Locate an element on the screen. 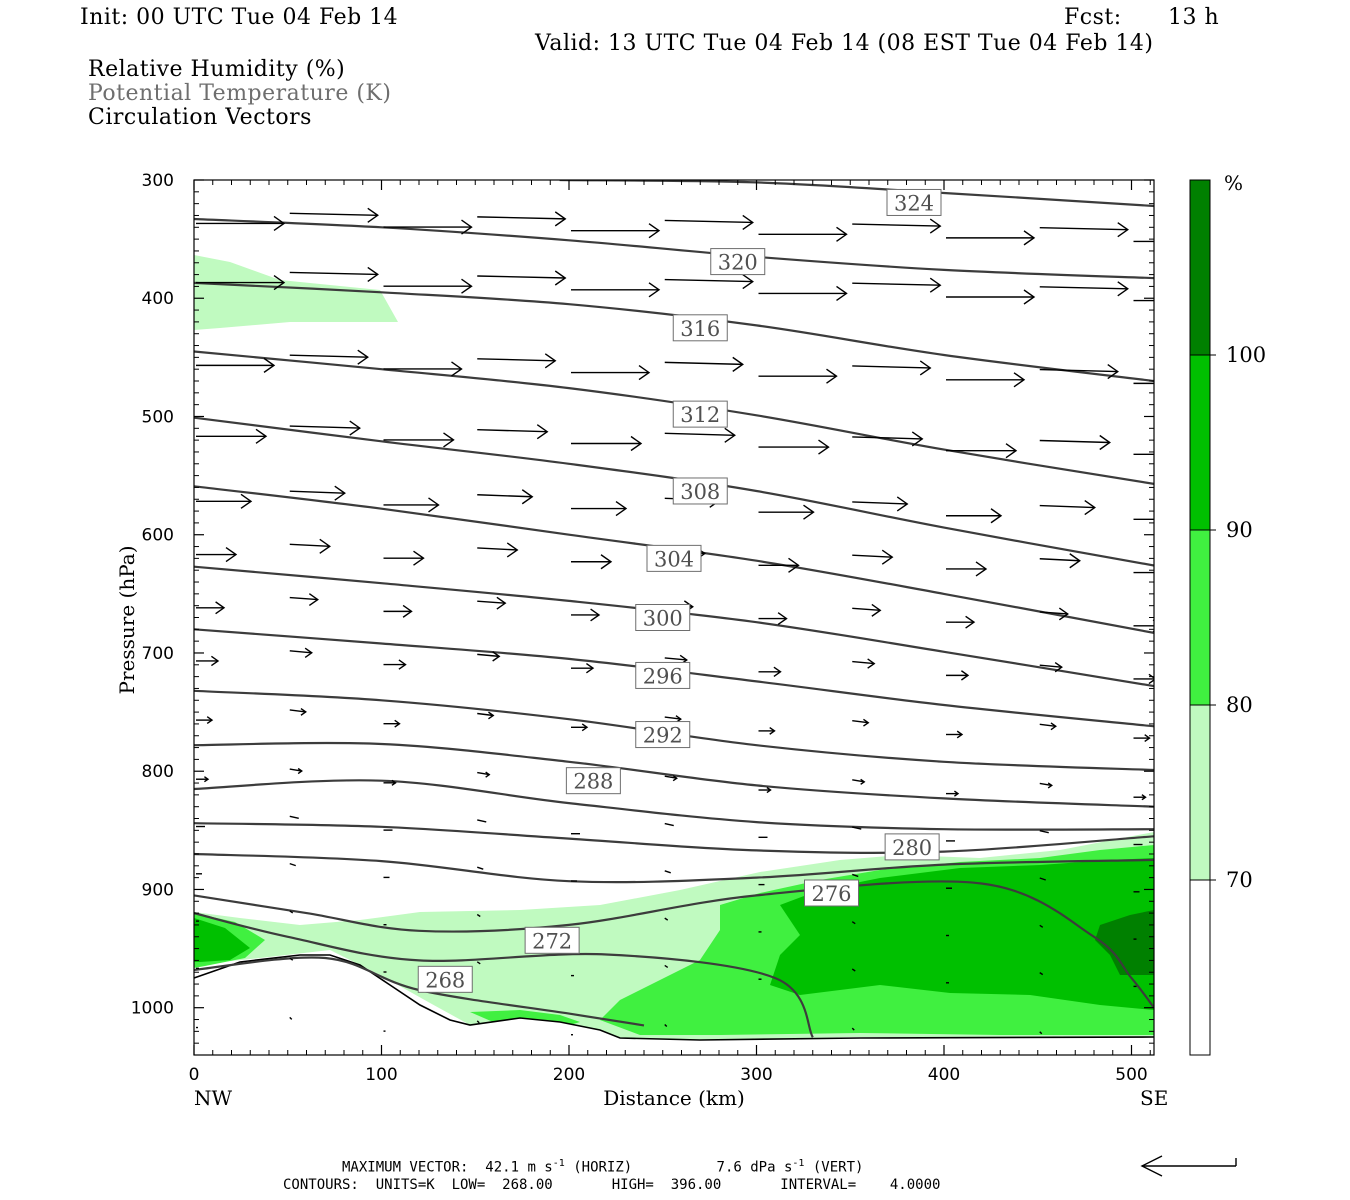 The image size is (1350, 1200). theta-label-text: 280 is located at coordinates (912, 848).